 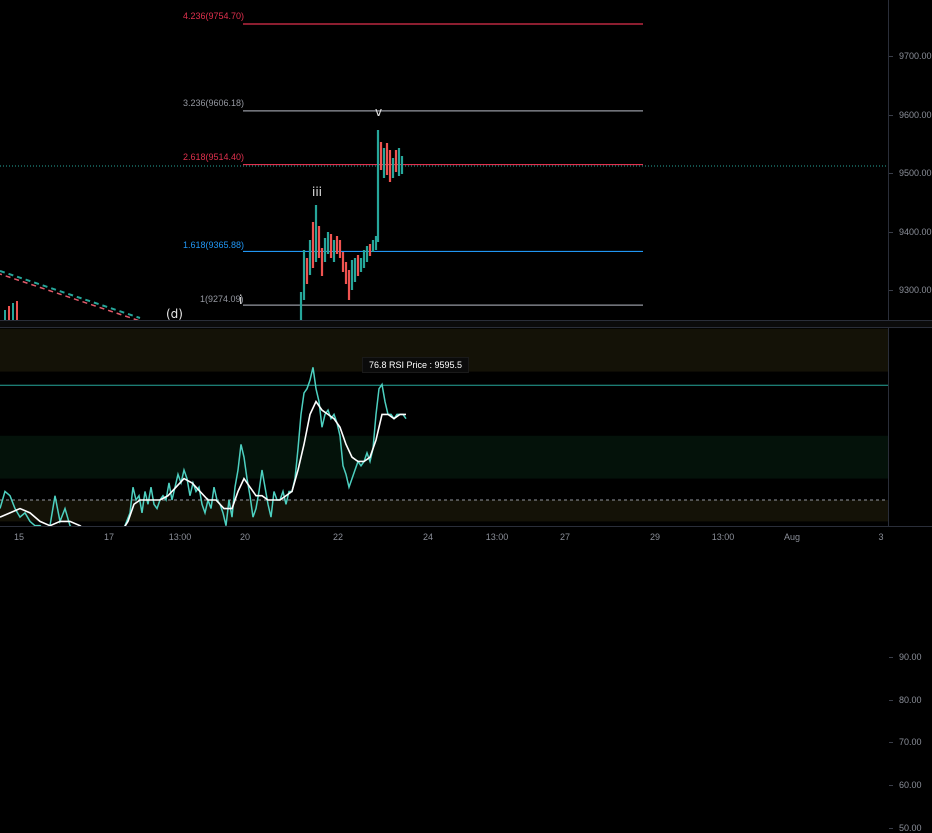 What do you see at coordinates (910, 580) in the screenshot?
I see `rsi-axis: 90.00 80.00 70.00 60.00 50.00` at bounding box center [910, 580].